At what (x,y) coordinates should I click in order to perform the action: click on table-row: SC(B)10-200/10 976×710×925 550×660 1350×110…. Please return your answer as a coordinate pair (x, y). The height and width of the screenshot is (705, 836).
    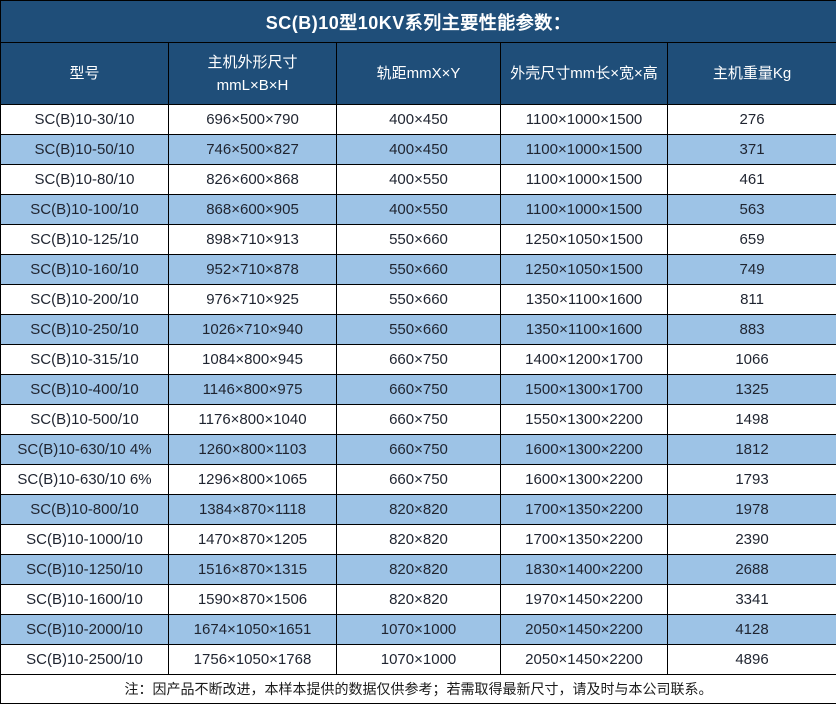
    Looking at the image, I should click on (418, 299).